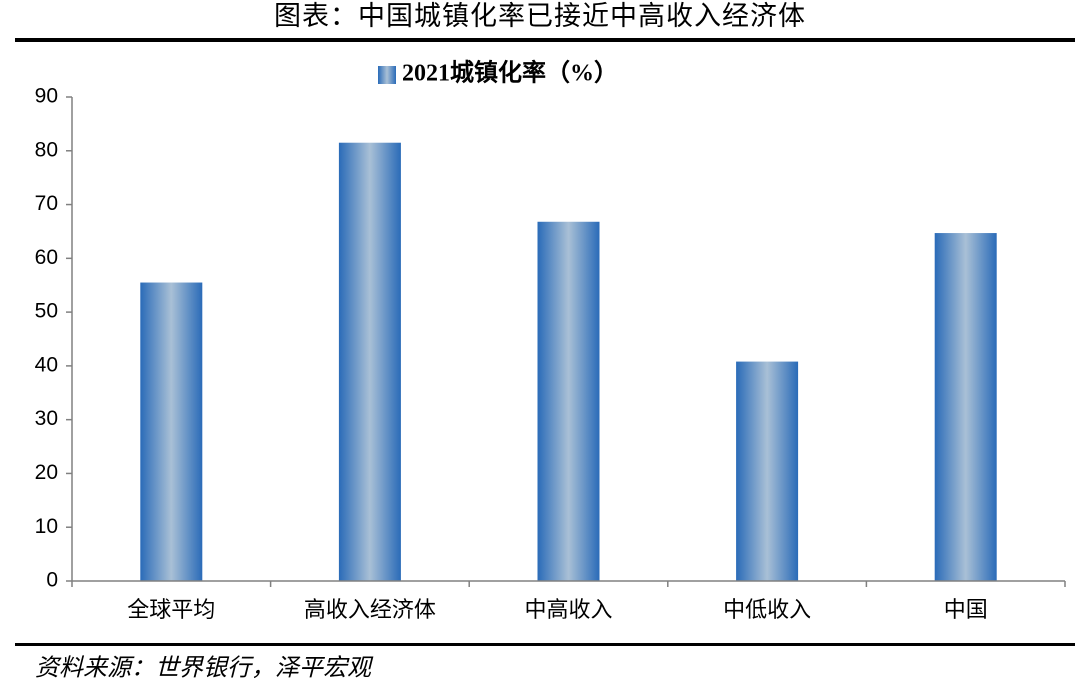  I want to click on footer-rule, so click(545, 644).